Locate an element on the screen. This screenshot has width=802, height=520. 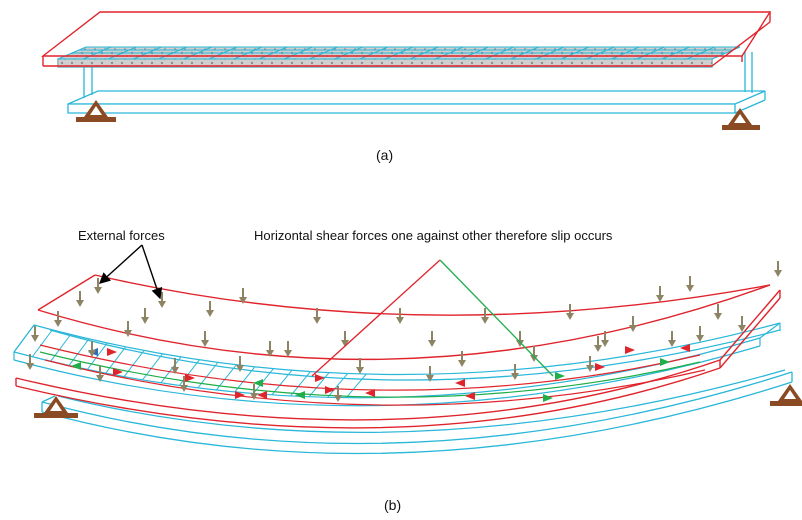
shear-arrows is located at coordinates (380, 373).